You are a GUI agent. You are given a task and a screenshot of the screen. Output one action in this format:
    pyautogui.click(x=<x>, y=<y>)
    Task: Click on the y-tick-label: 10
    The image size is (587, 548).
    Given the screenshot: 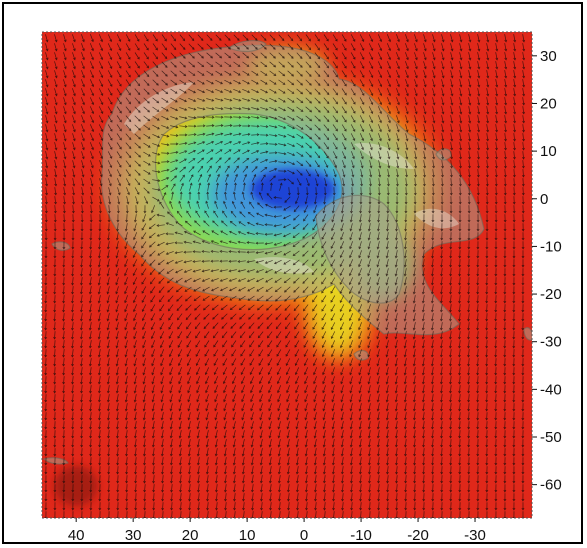 What is the action you would take?
    pyautogui.click(x=548, y=151)
    